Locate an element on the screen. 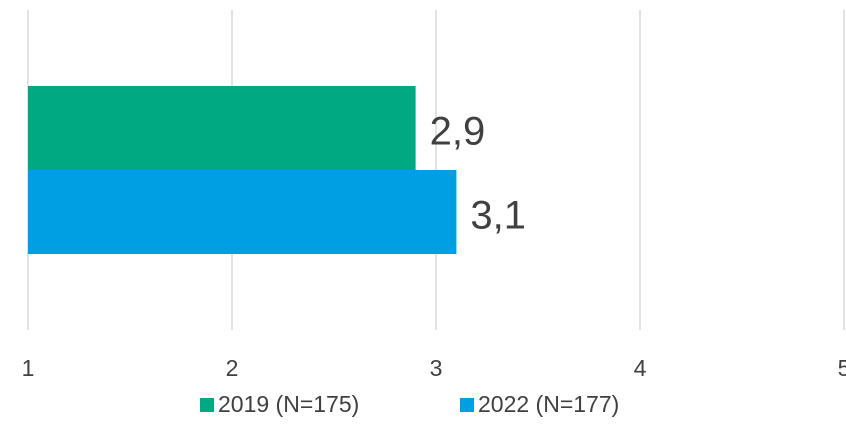  x-tick-label: 2 is located at coordinates (232, 368).